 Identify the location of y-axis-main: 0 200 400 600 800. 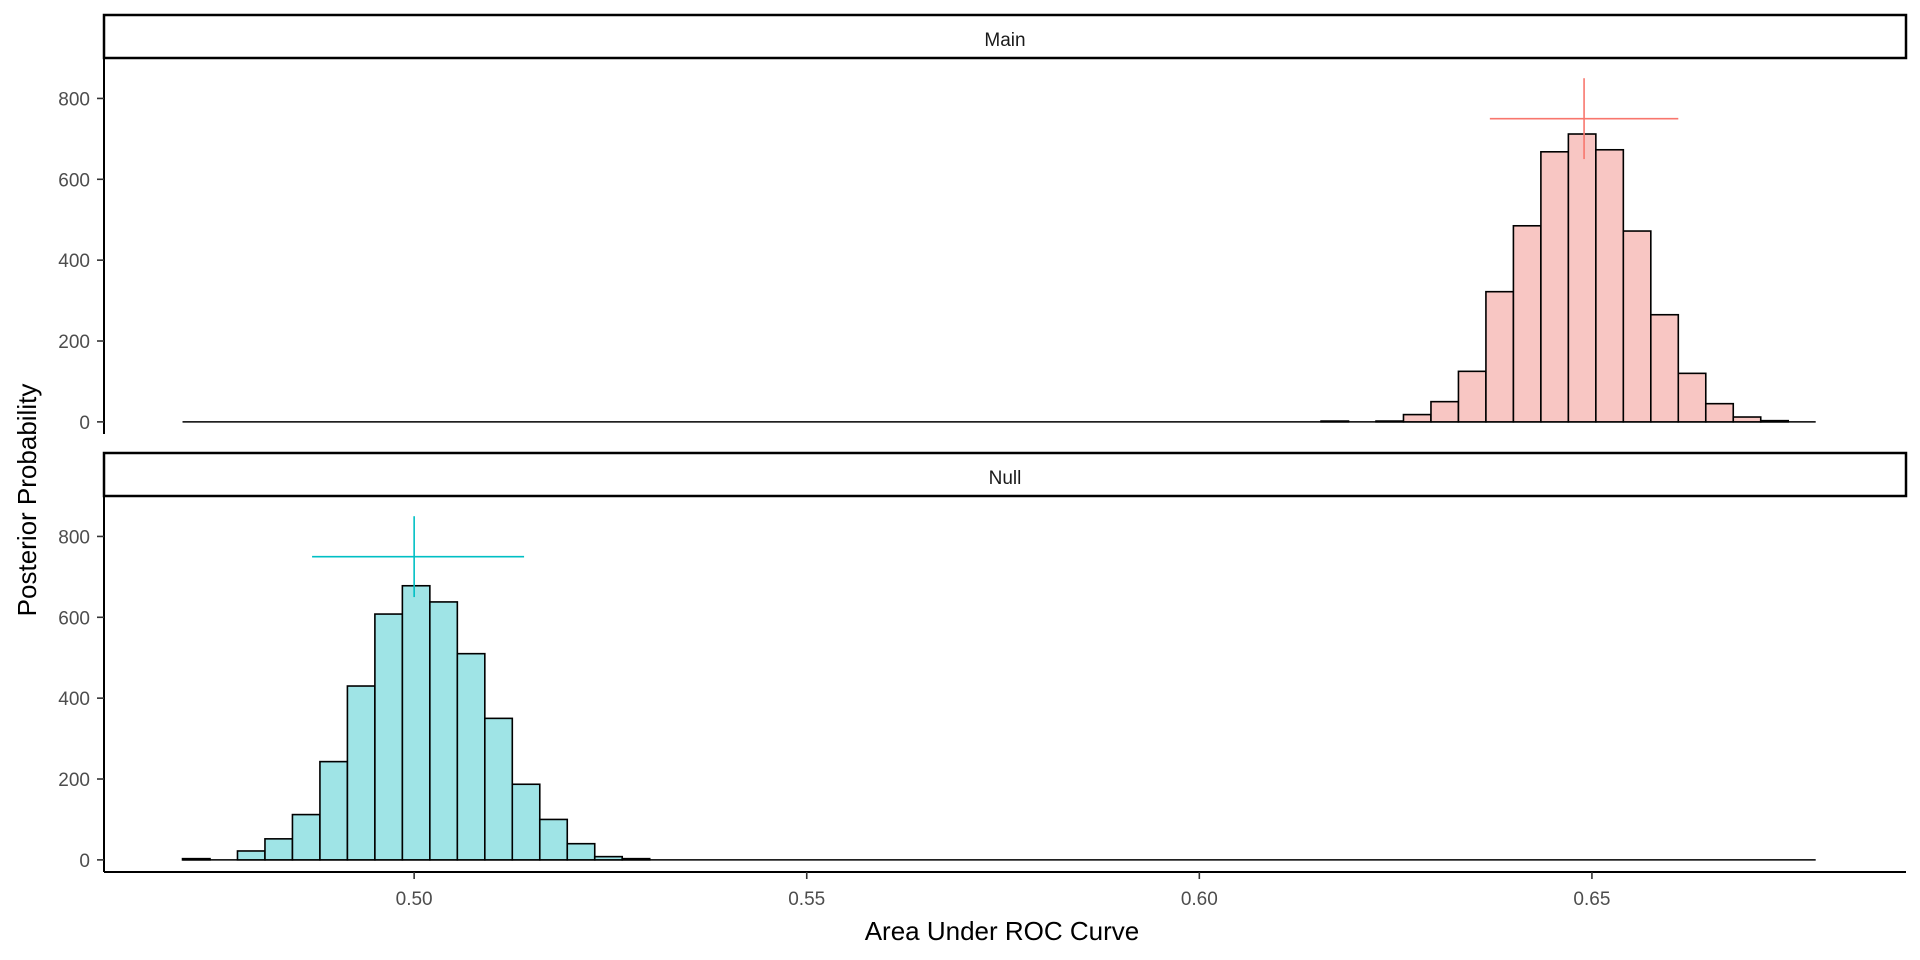
(81, 246).